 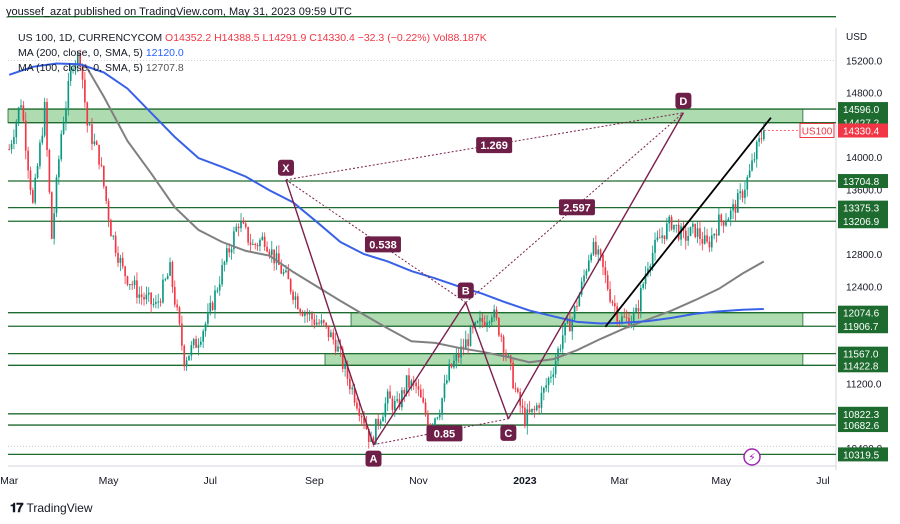 What do you see at coordinates (210, 481) in the screenshot?
I see `time-axis-label: Jul` at bounding box center [210, 481].